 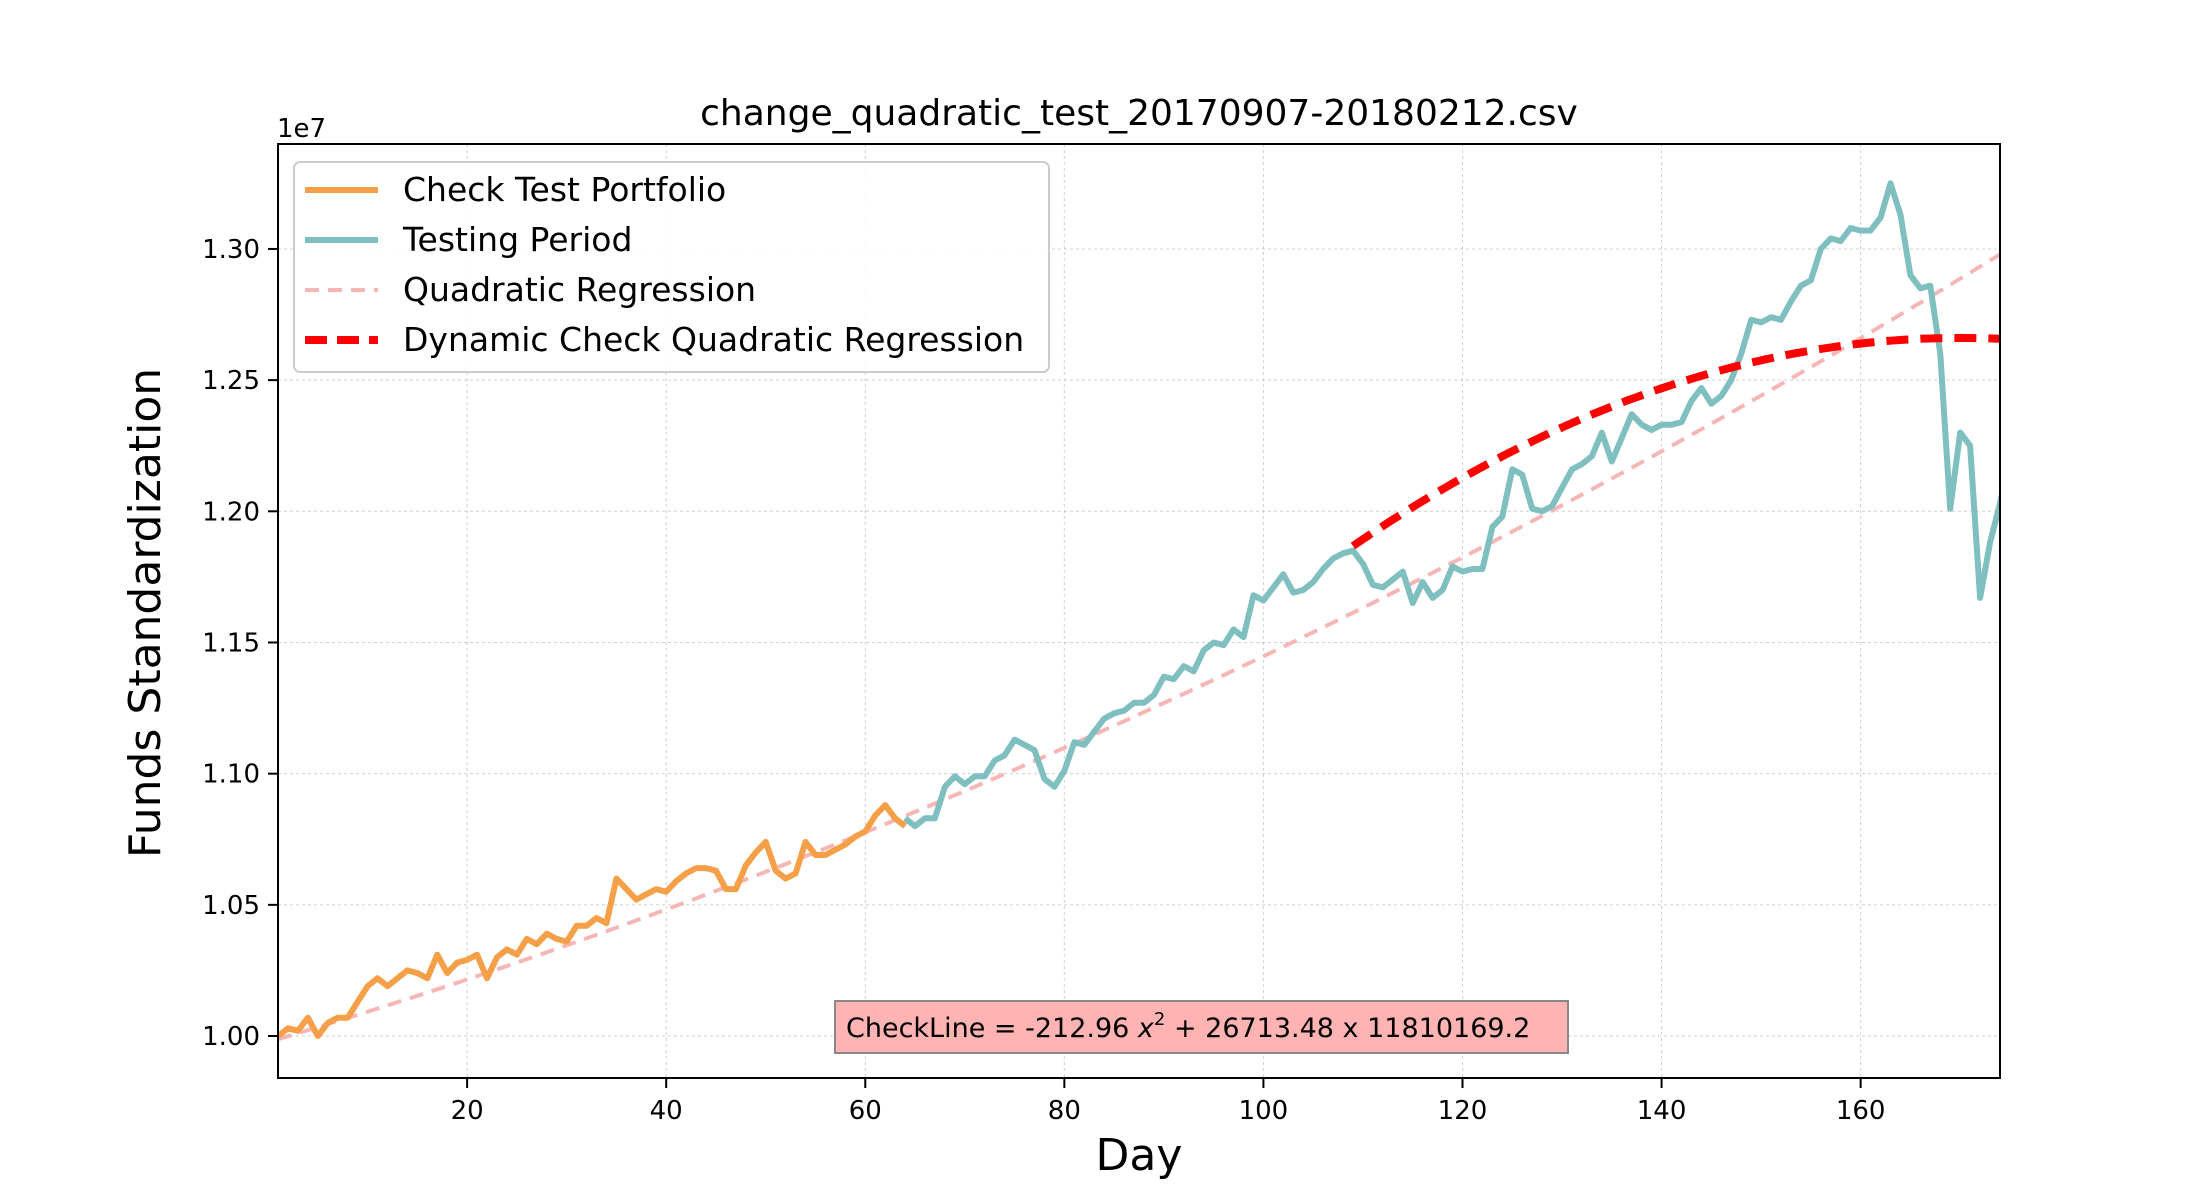 I want to click on x-tick-label: 80, so click(x=1064, y=1111).